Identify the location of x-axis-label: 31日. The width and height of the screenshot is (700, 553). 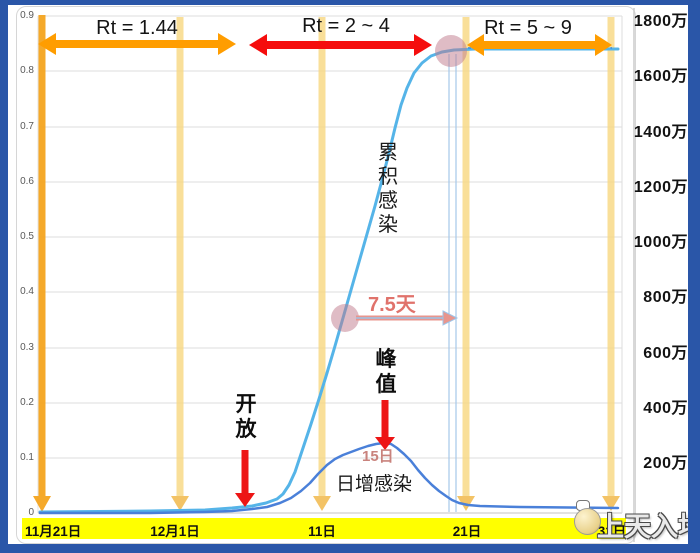
(612, 531).